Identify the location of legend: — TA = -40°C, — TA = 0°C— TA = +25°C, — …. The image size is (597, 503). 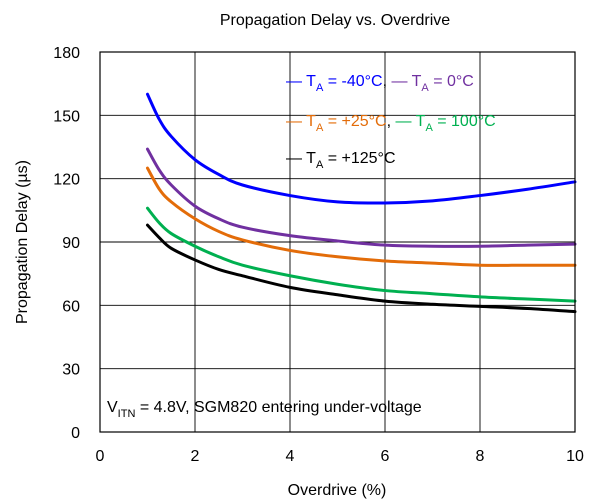
(391, 122).